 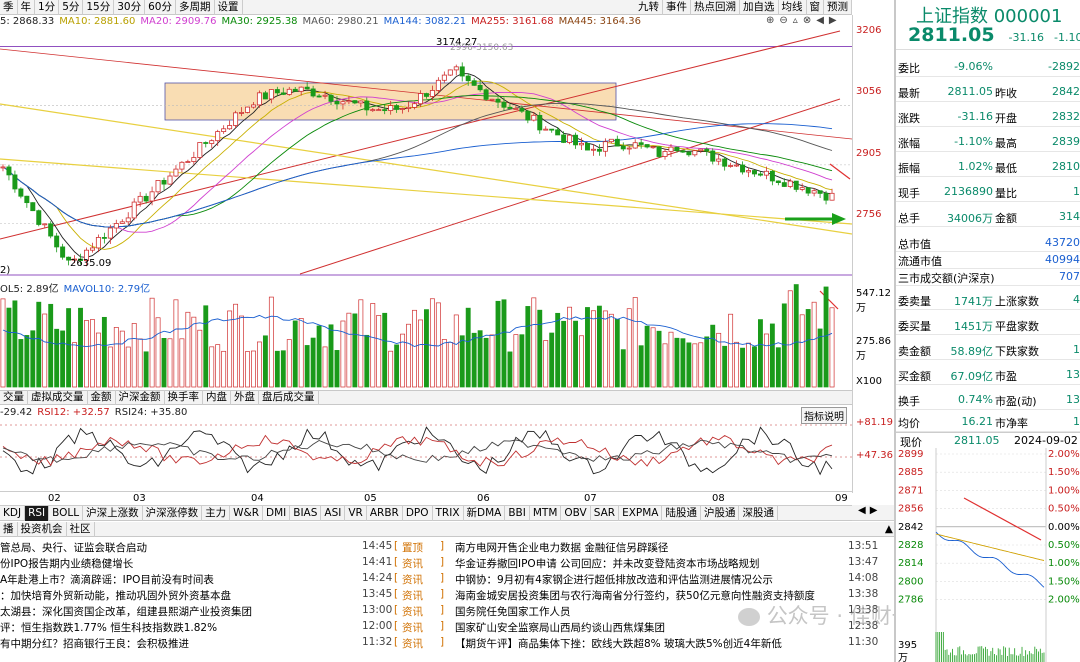 What do you see at coordinates (71, 7) in the screenshot?
I see `period-5min: 5分` at bounding box center [71, 7].